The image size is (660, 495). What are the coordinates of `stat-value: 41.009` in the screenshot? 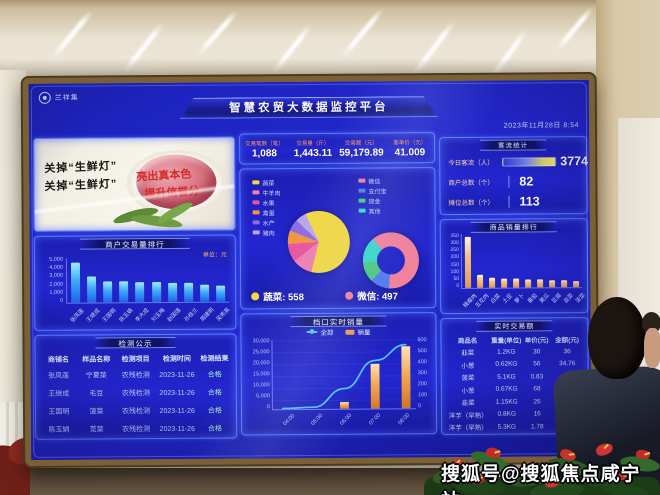 It's located at (410, 152).